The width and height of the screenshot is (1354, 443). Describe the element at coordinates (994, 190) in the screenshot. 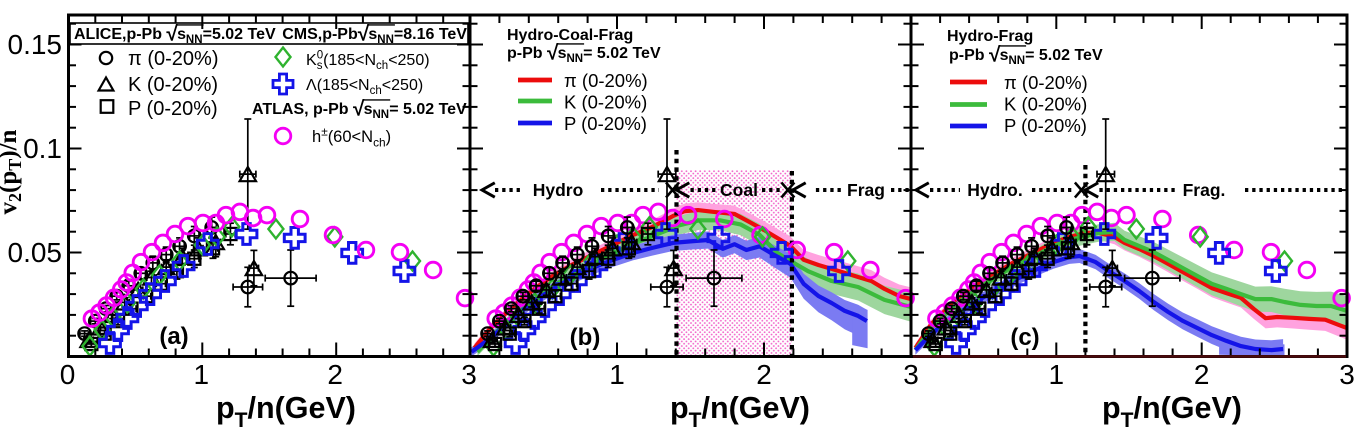

I see `svg-text: Hydro.` at that location.